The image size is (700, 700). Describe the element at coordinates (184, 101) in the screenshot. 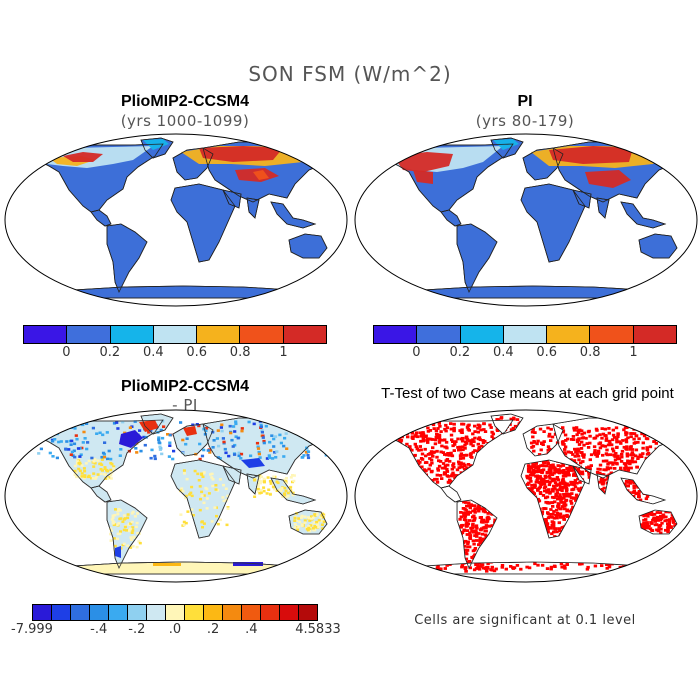

I see `panel-title-model: PlioMIP2-CCSM4` at that location.